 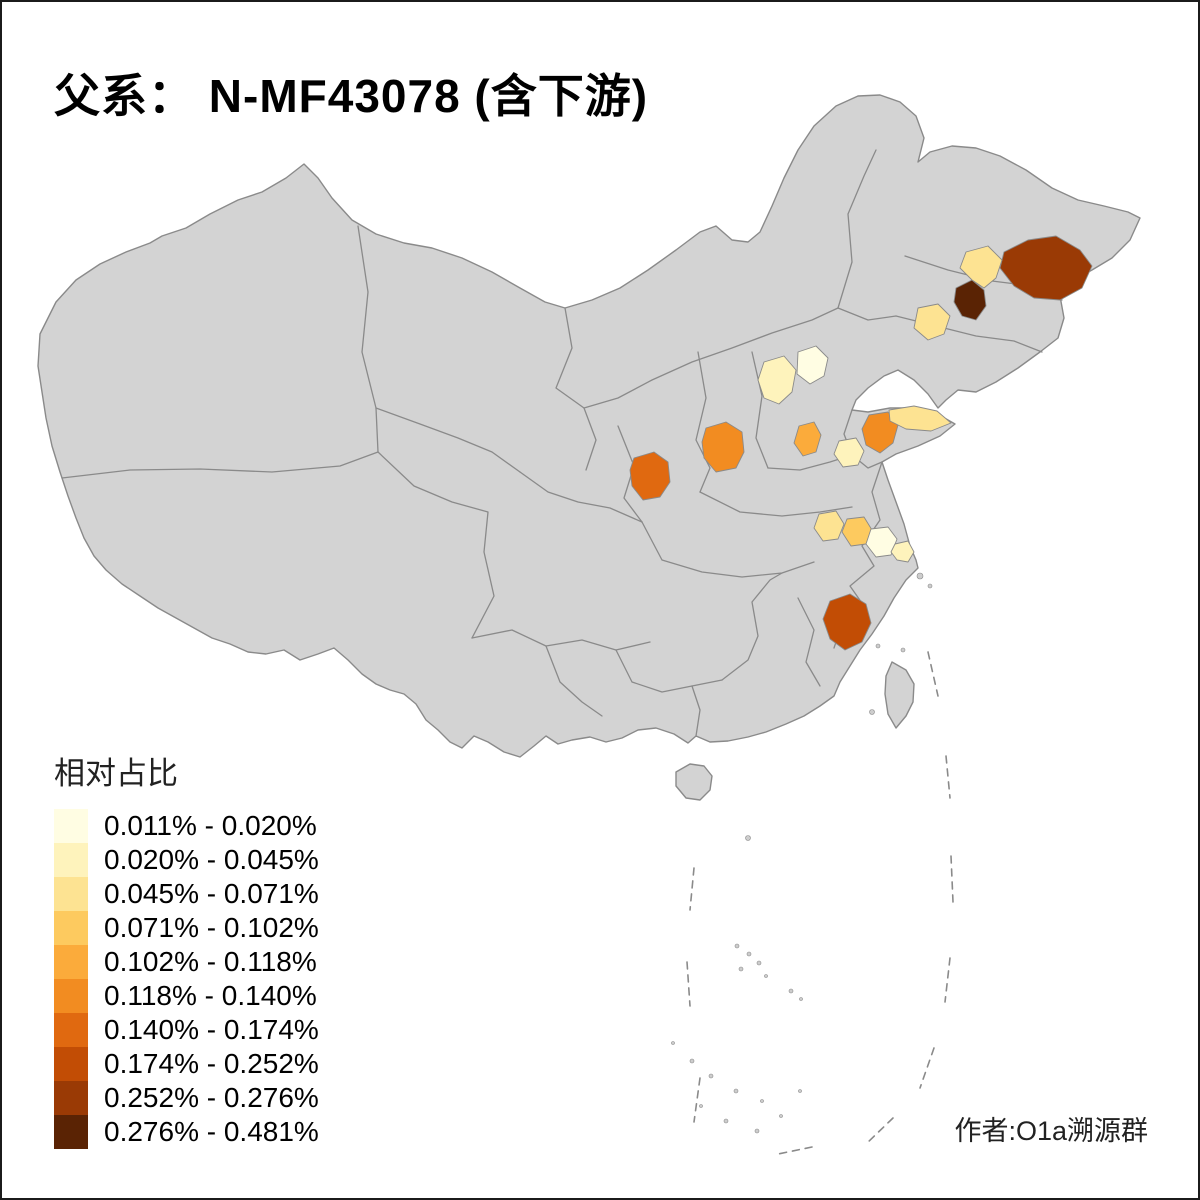 I want to click on legend-row: 0.020% - 0.045%, so click(x=186, y=860).